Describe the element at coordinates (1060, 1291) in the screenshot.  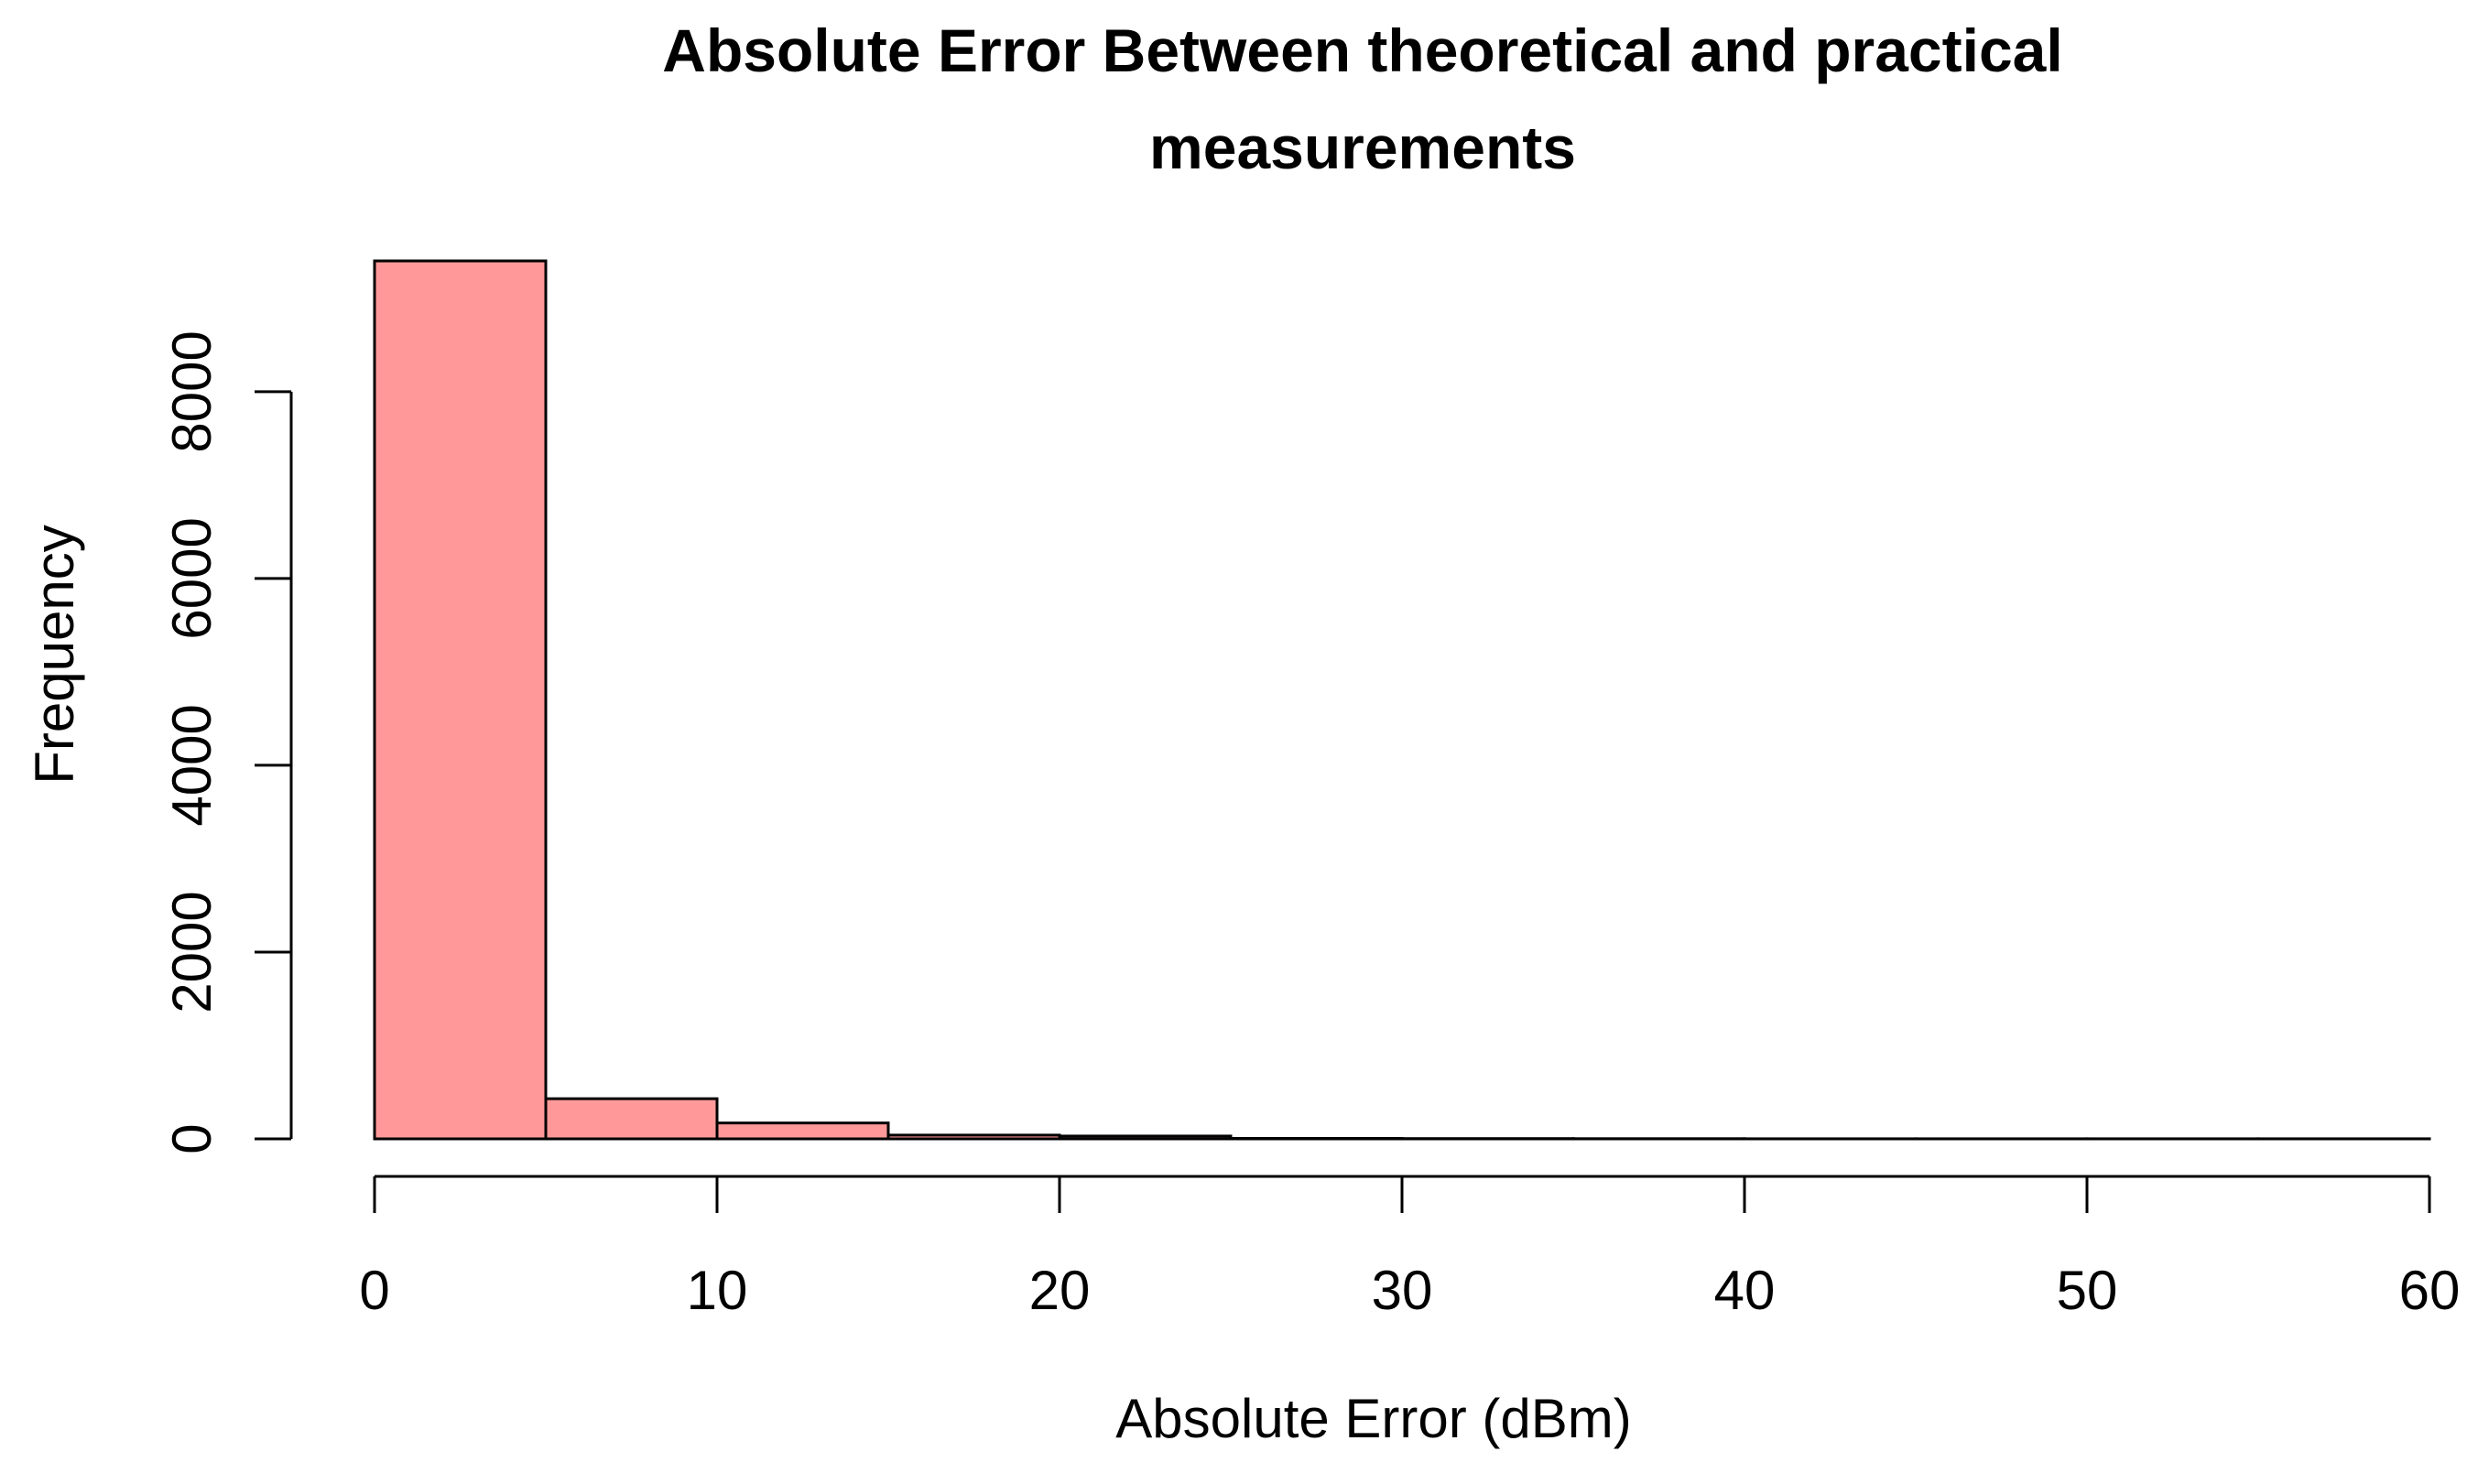
I see `x-tick-label: 20` at that location.